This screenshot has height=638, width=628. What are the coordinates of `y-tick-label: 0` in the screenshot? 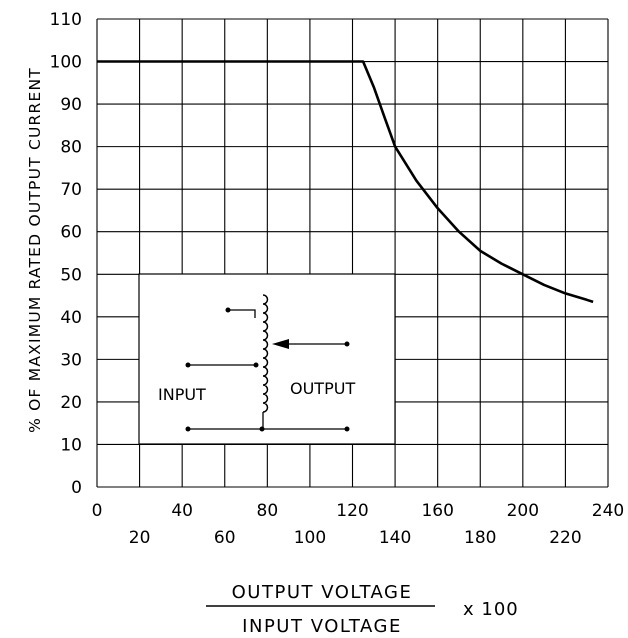 It's located at (76, 488).